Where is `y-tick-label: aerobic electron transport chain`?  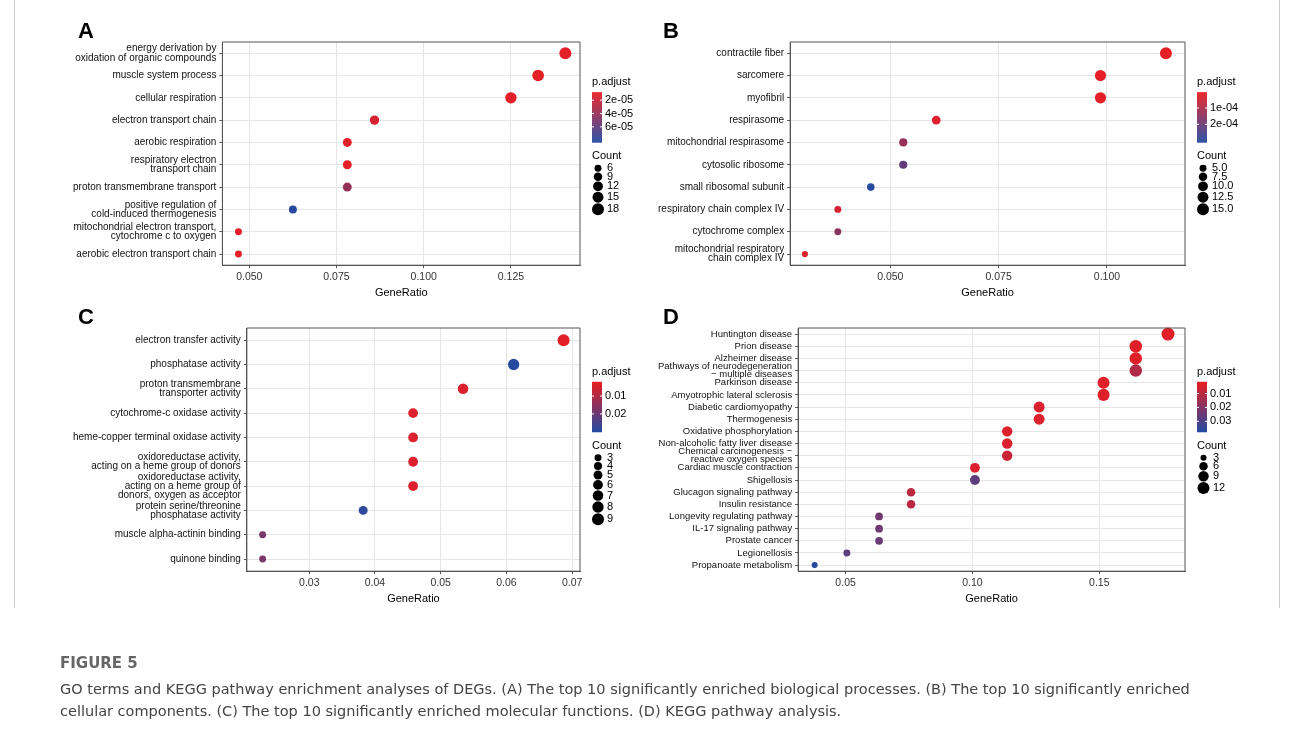 y-tick-label: aerobic electron transport chain is located at coordinates (146, 253).